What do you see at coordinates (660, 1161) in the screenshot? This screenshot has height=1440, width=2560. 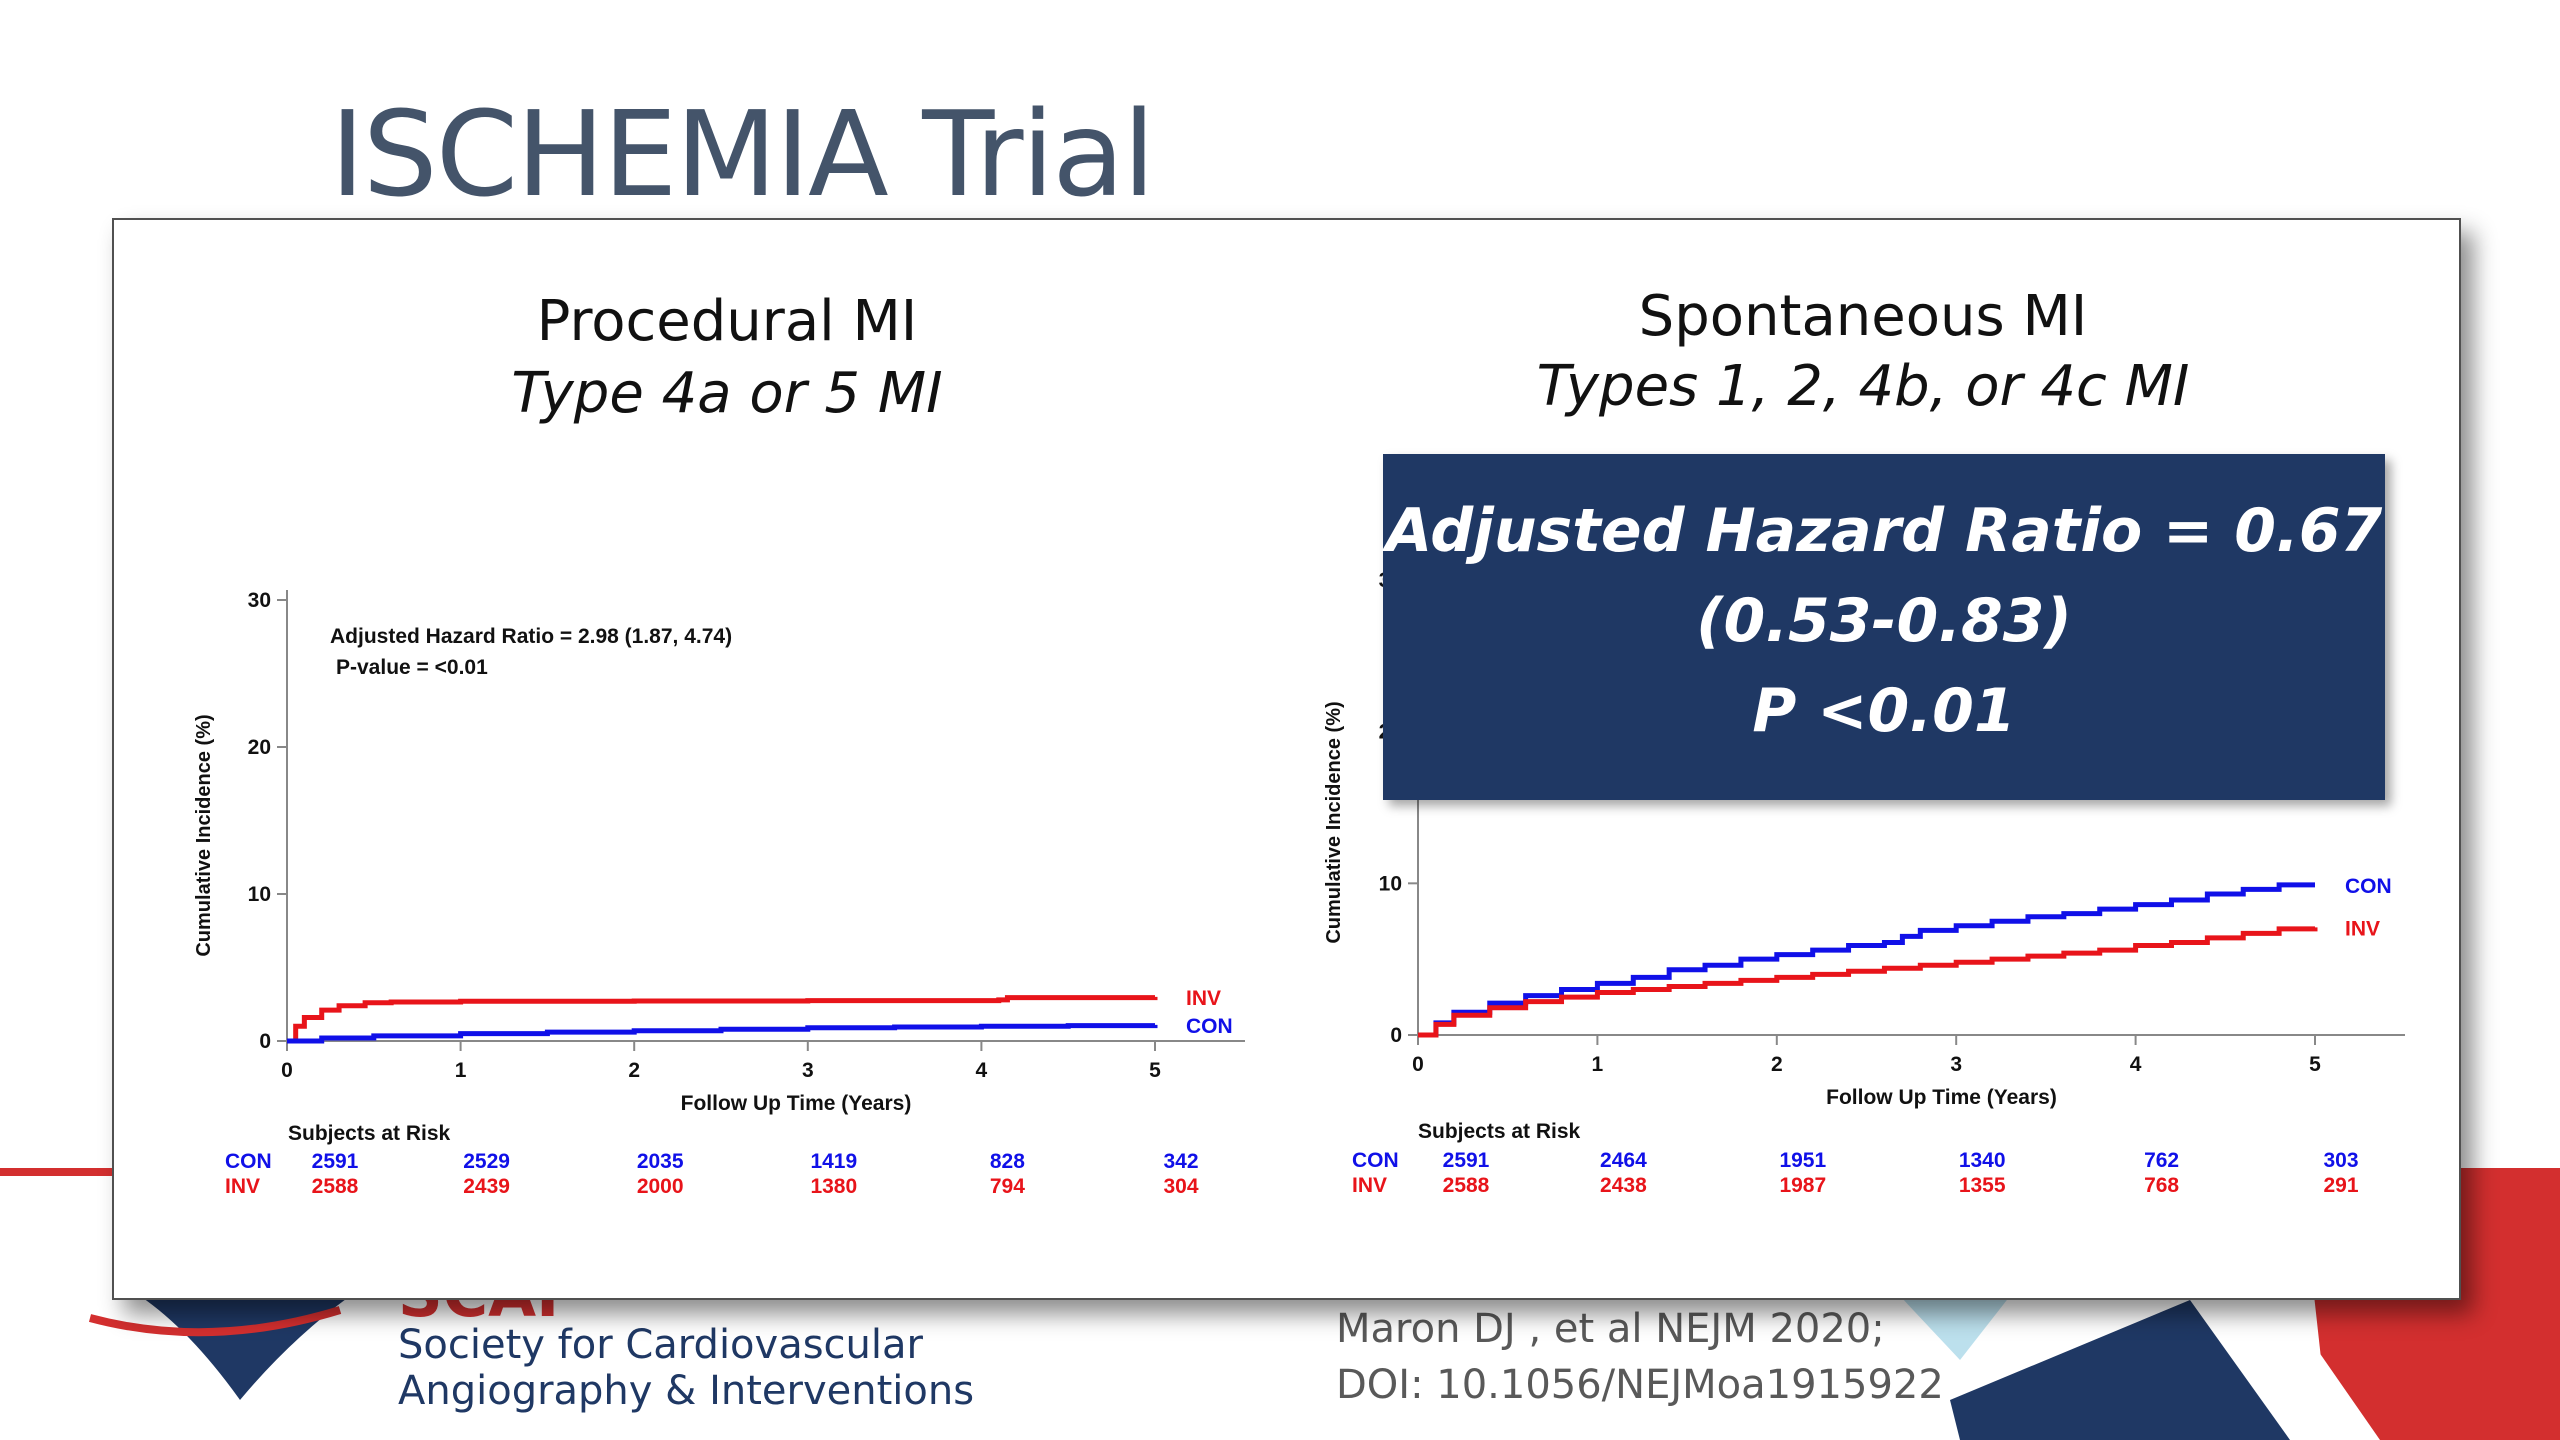 I see `risk-value: 2035` at bounding box center [660, 1161].